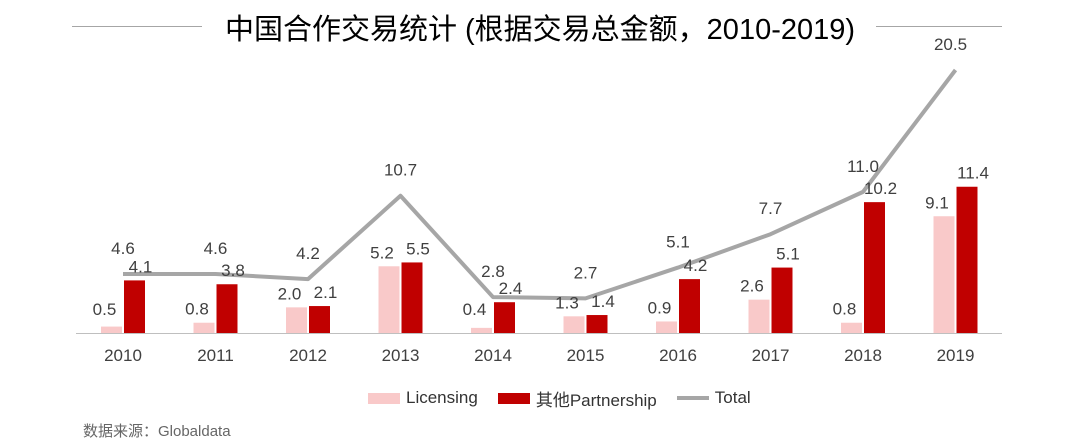  What do you see at coordinates (956, 355) in the screenshot?
I see `x-tick-label-2019: 2019` at bounding box center [956, 355].